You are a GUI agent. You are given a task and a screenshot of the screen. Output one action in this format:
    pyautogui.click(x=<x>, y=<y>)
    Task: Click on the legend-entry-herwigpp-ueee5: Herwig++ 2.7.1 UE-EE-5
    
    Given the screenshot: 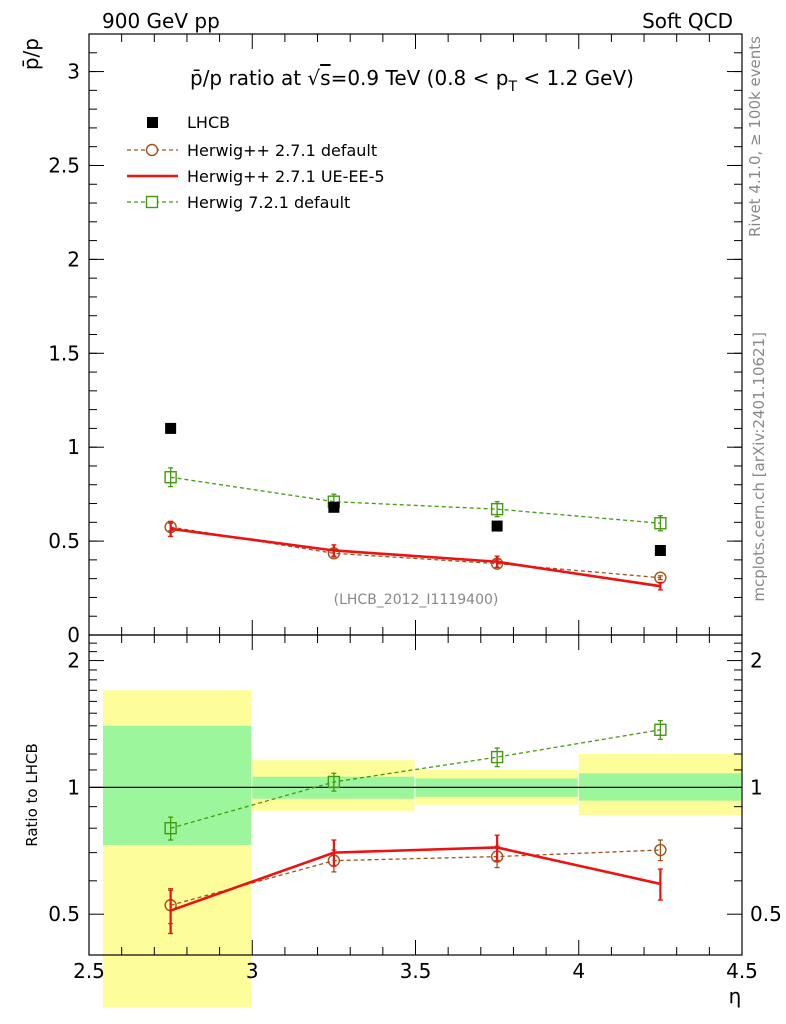 What is the action you would take?
    pyautogui.click(x=256, y=176)
    